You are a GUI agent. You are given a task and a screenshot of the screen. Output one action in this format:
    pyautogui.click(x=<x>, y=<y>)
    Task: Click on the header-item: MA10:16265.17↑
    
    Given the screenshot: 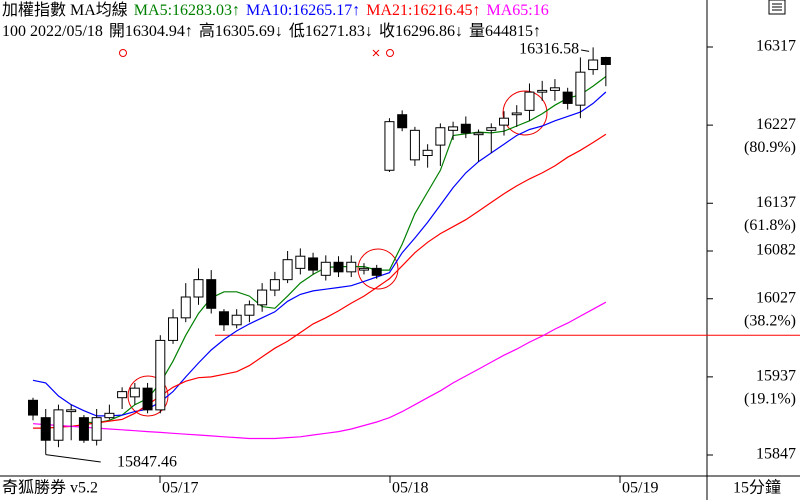 What is the action you would take?
    pyautogui.click(x=303, y=10)
    